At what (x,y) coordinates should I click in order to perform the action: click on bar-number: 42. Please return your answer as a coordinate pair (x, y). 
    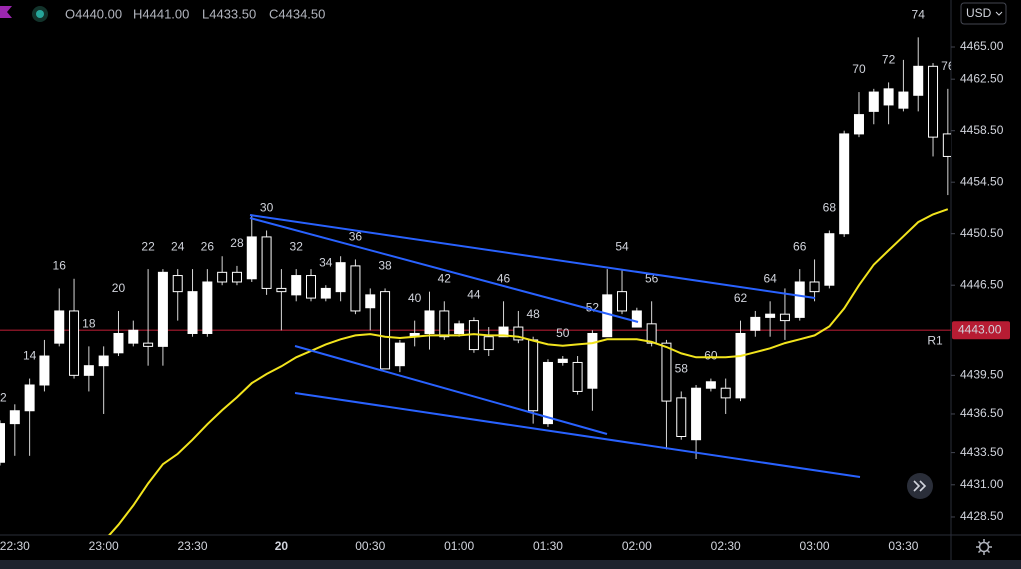
    Looking at the image, I should click on (445, 278).